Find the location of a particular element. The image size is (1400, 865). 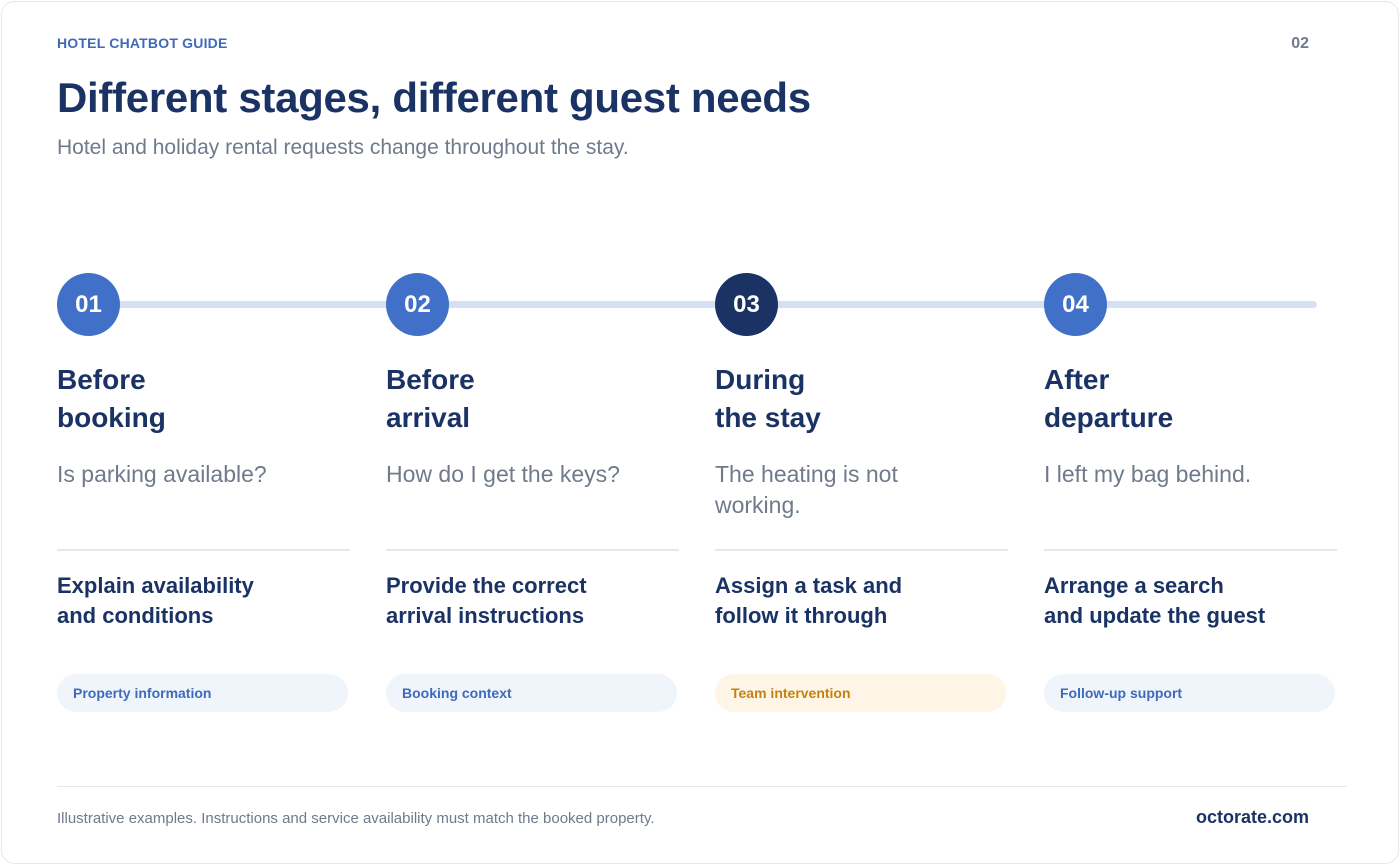

stage-number-badge: 01 is located at coordinates (88, 304).